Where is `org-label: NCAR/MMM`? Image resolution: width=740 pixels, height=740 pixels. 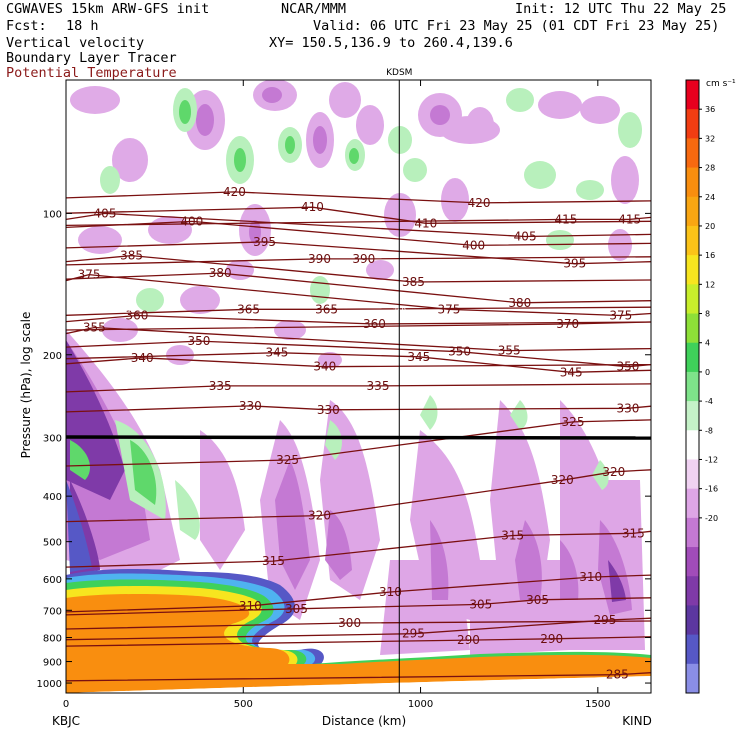
org-label: NCAR/MMM is located at coordinates (314, 9).